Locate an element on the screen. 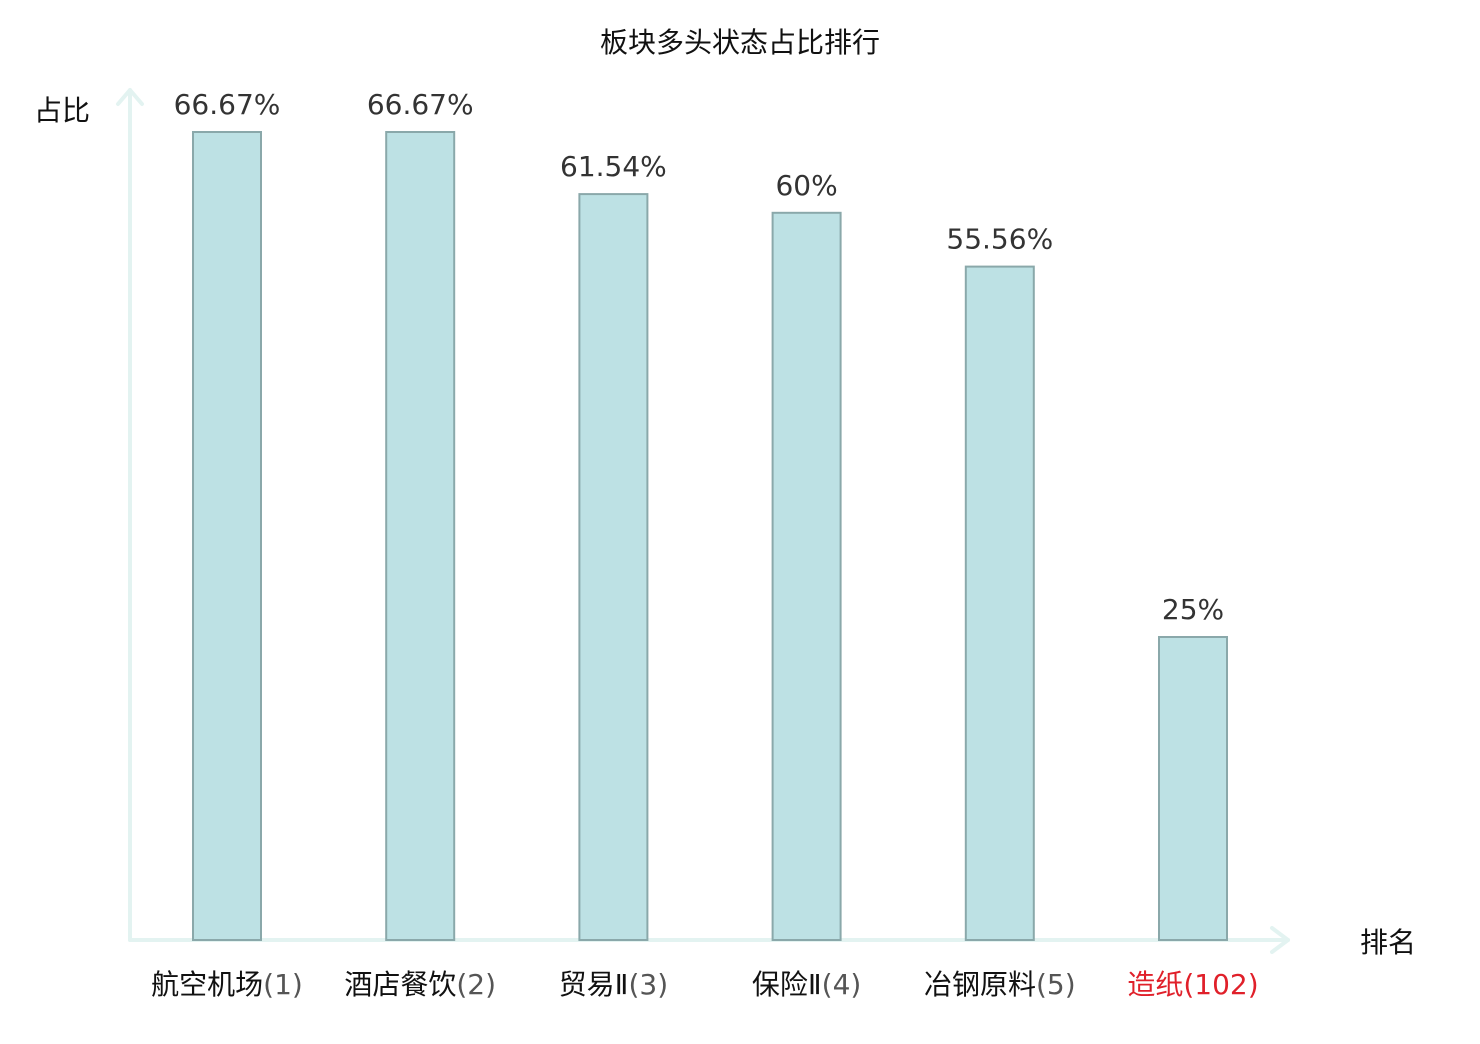 This screenshot has height=1044, width=1480. category-name: 保险Ⅱ is located at coordinates (787, 984).